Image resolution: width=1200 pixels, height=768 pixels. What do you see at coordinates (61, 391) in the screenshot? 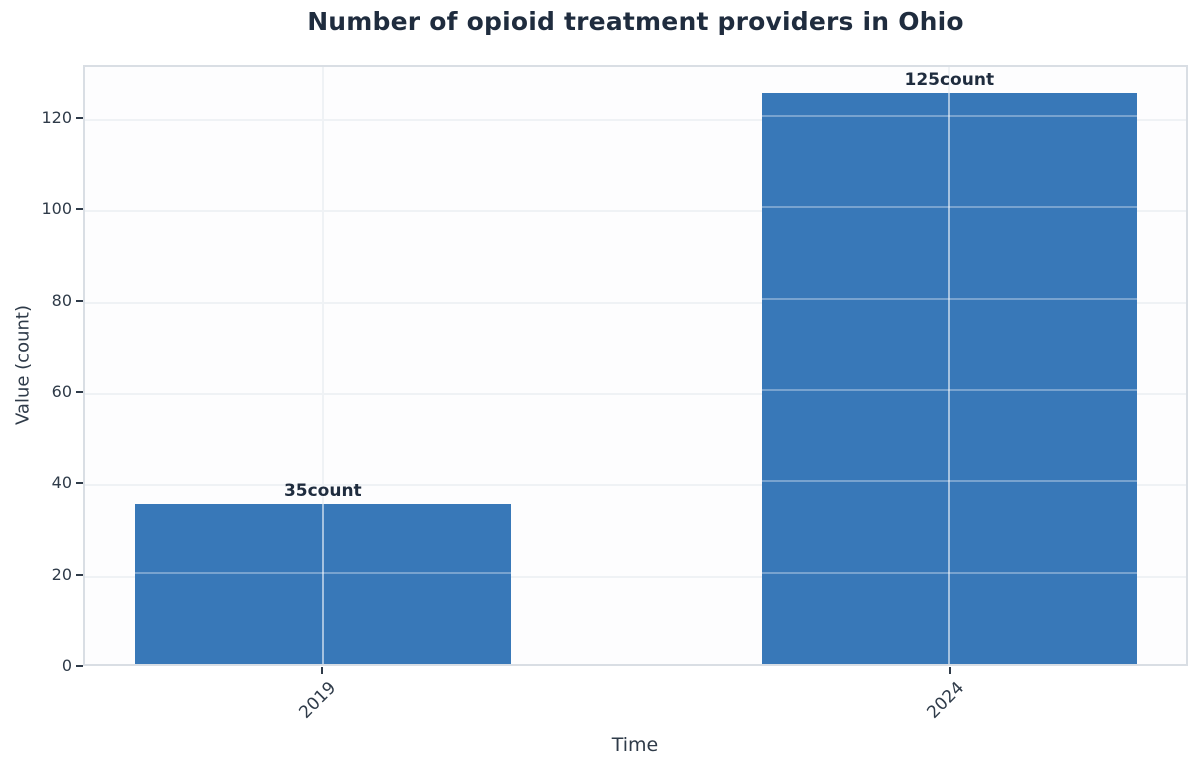
I see `y-tick-label: 60` at bounding box center [61, 391].